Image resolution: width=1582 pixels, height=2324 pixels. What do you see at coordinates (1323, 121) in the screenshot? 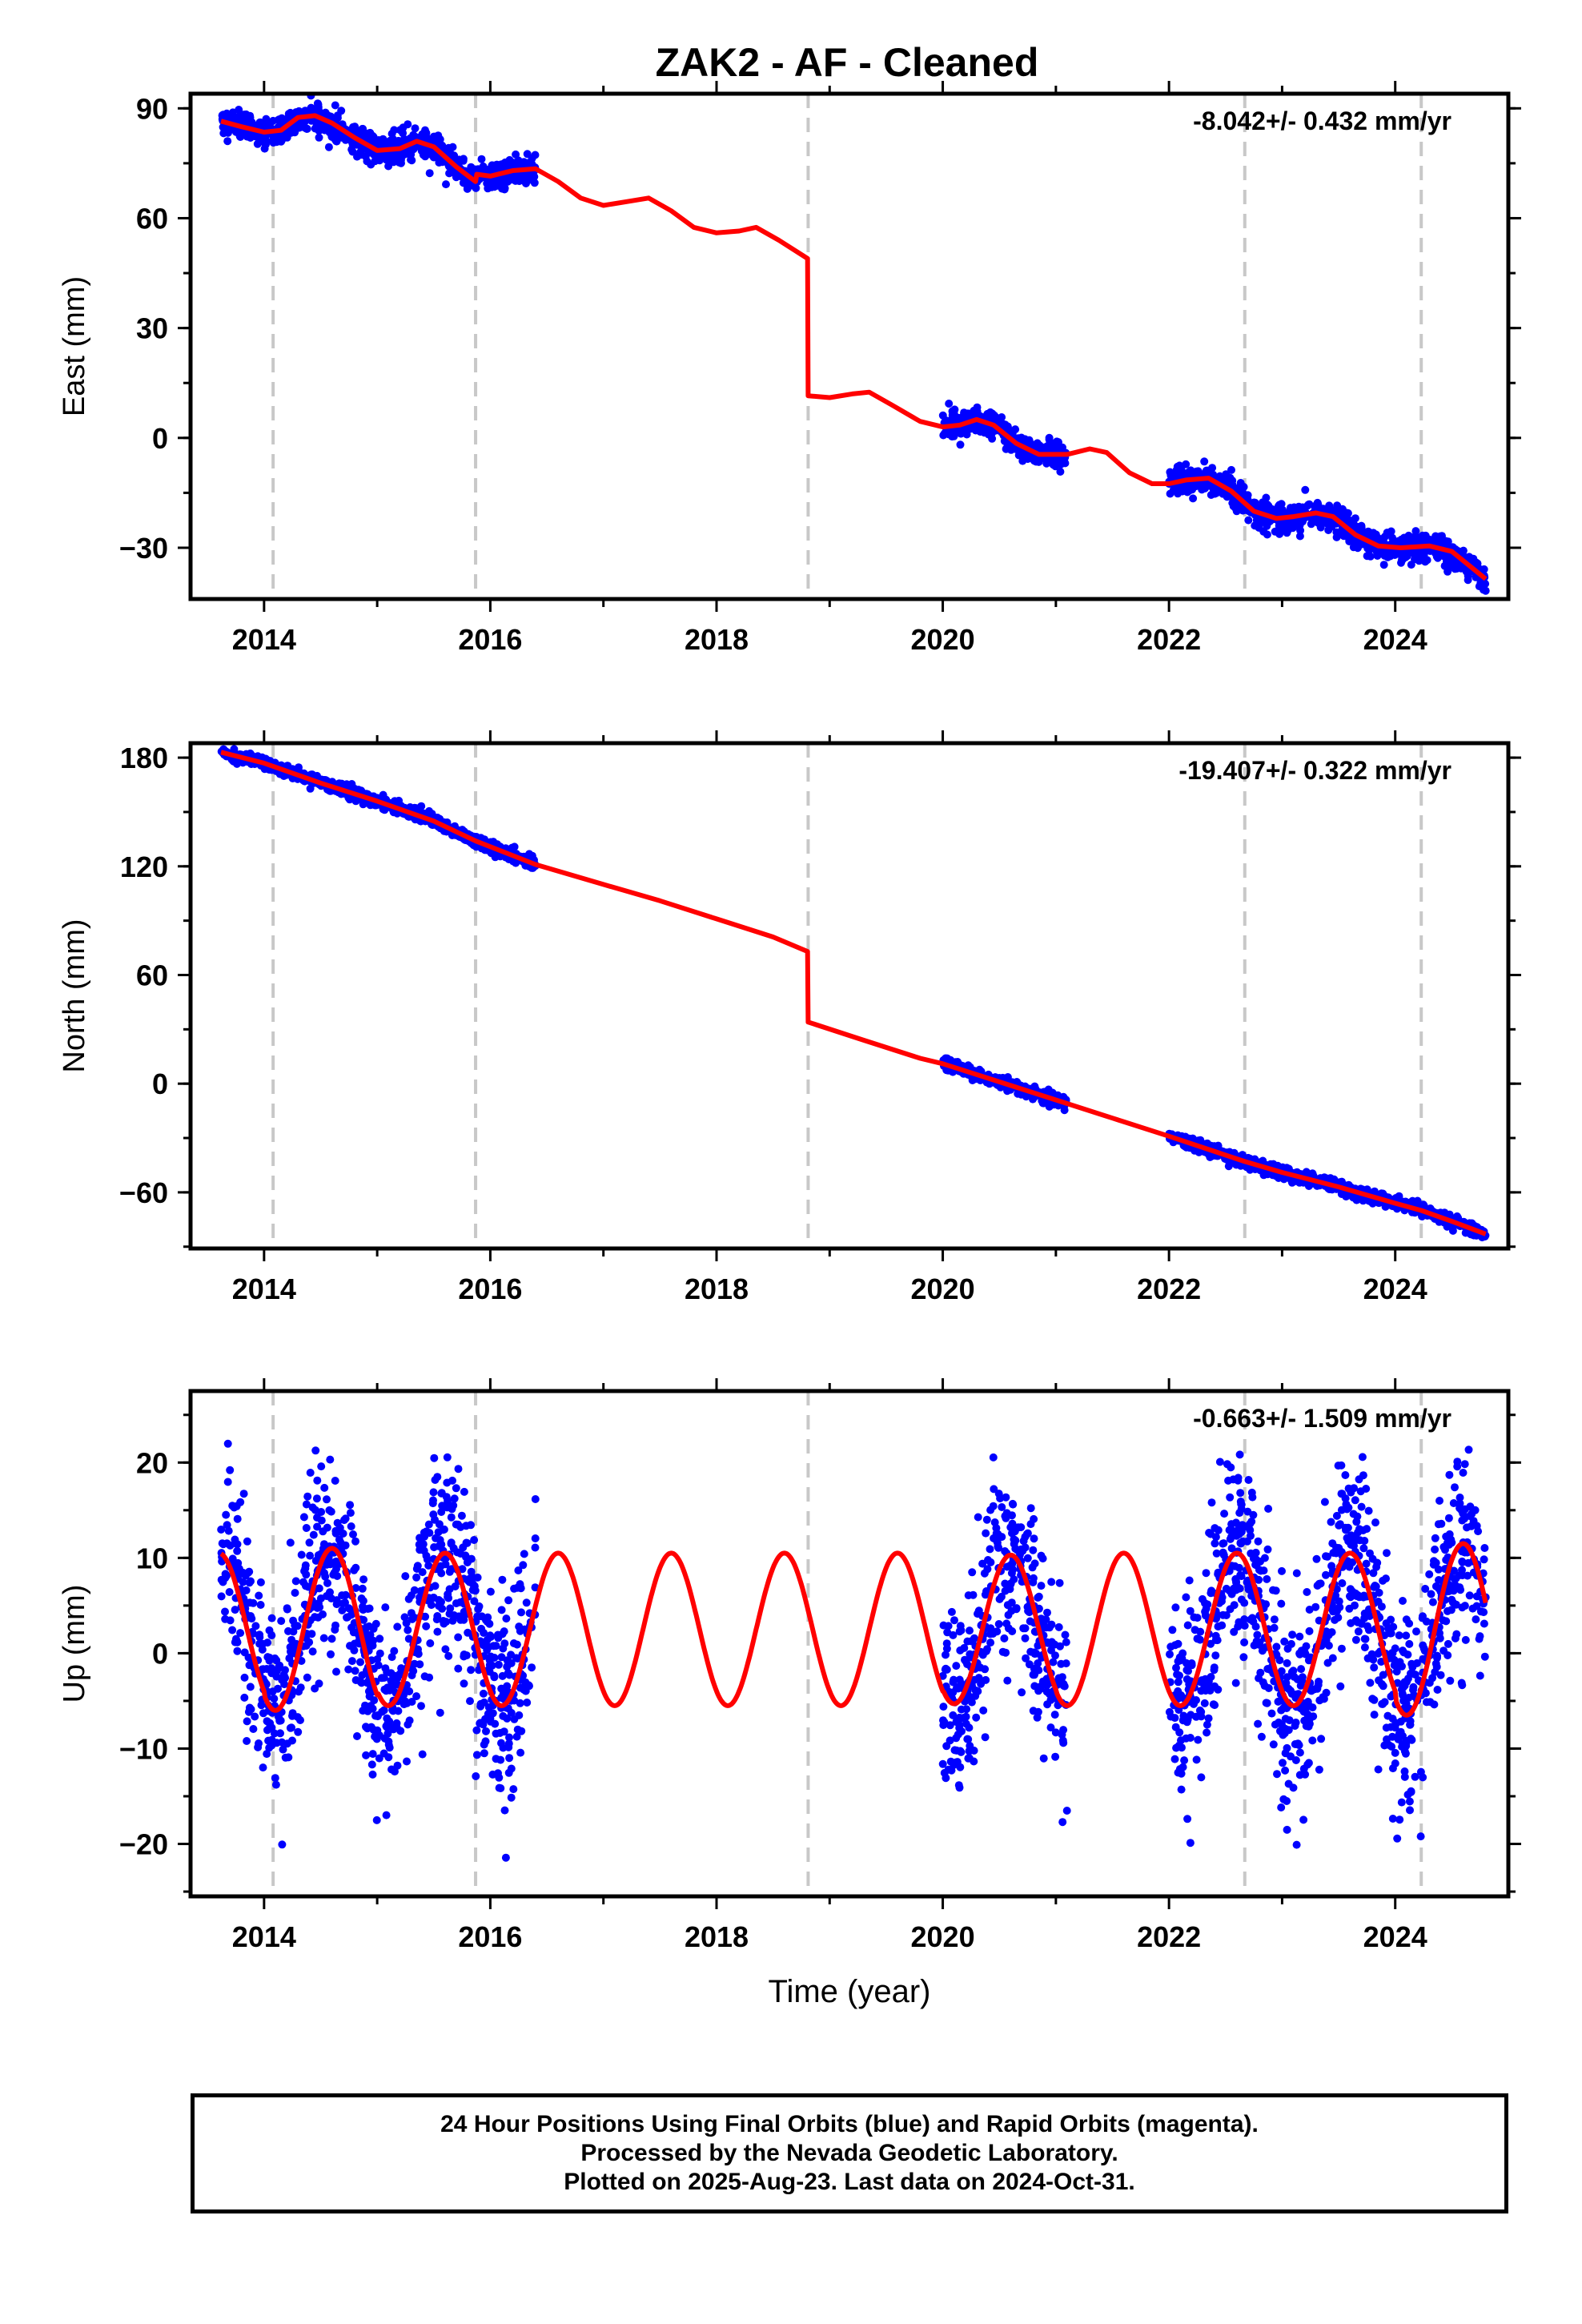
I see `rate-label: -8.042+/- 0.432 mm/yr` at bounding box center [1323, 121].